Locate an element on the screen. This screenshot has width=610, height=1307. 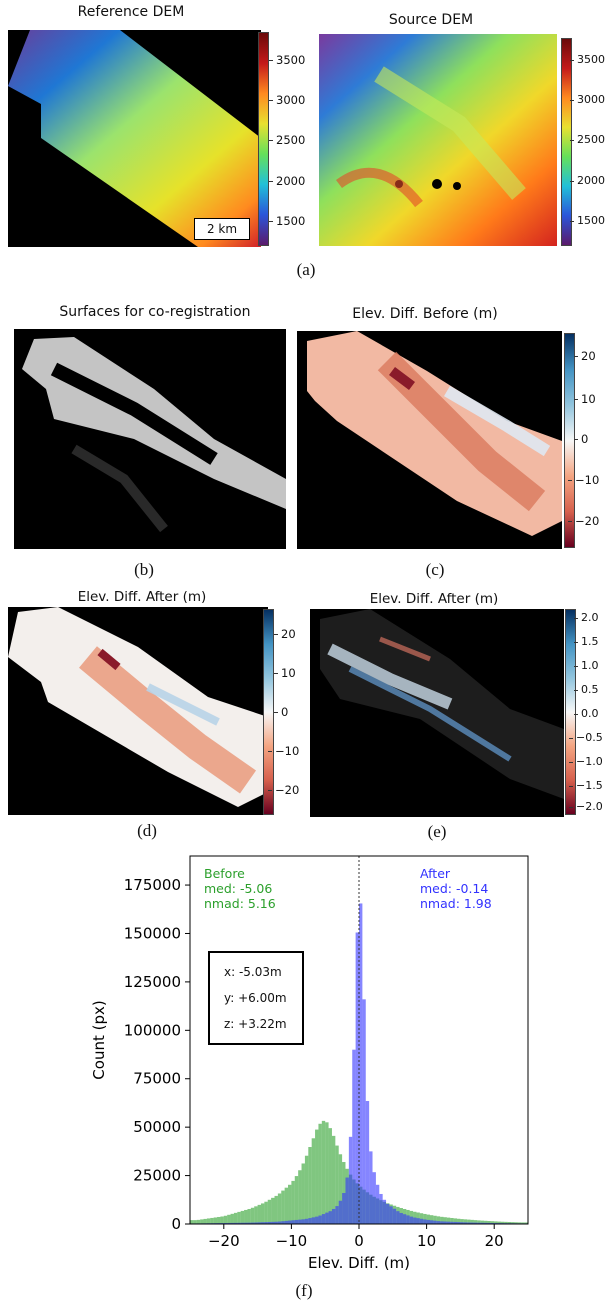
caption-a: (a) is located at coordinates (306, 269).